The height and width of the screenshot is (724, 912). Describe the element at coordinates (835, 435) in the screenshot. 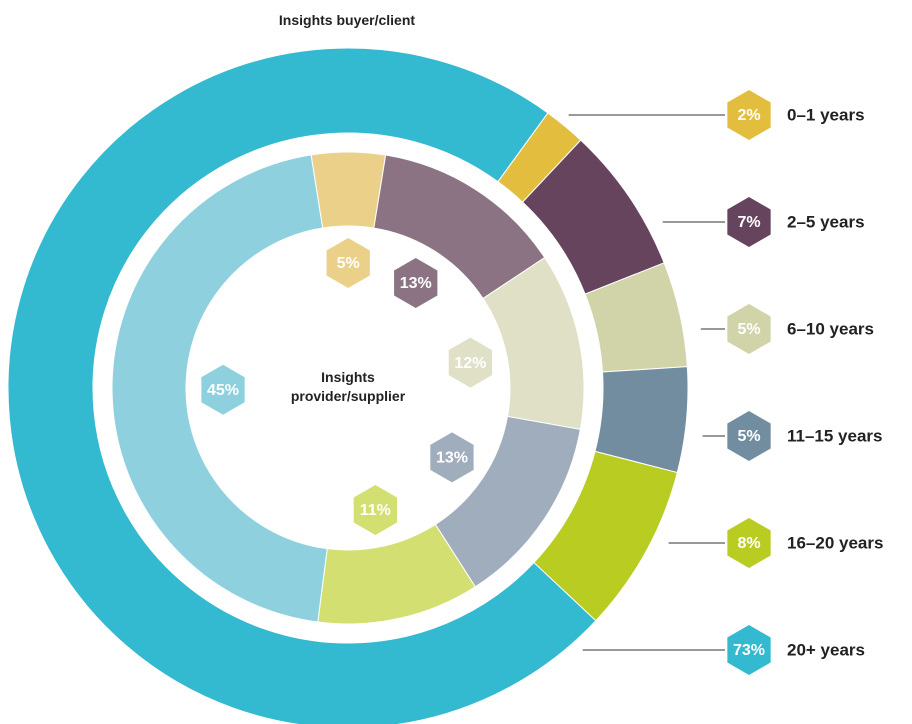

I see `legend-label: 11–15 years` at that location.